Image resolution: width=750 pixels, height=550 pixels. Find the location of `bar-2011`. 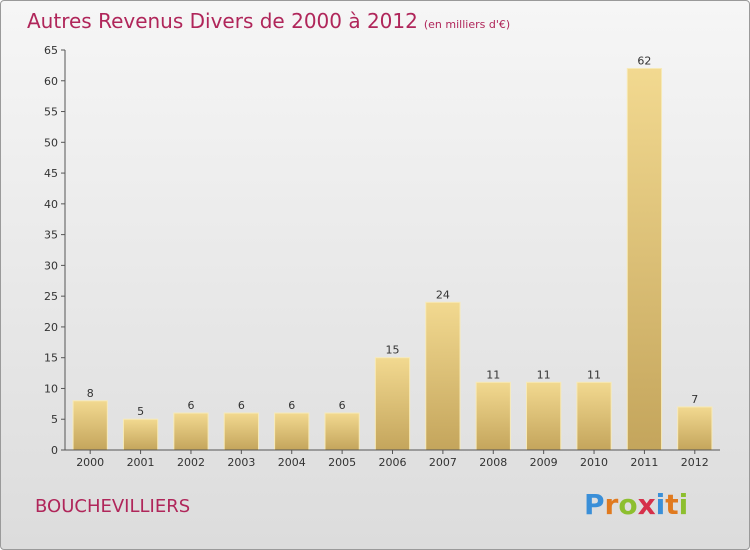

bar-2011 is located at coordinates (644, 259).